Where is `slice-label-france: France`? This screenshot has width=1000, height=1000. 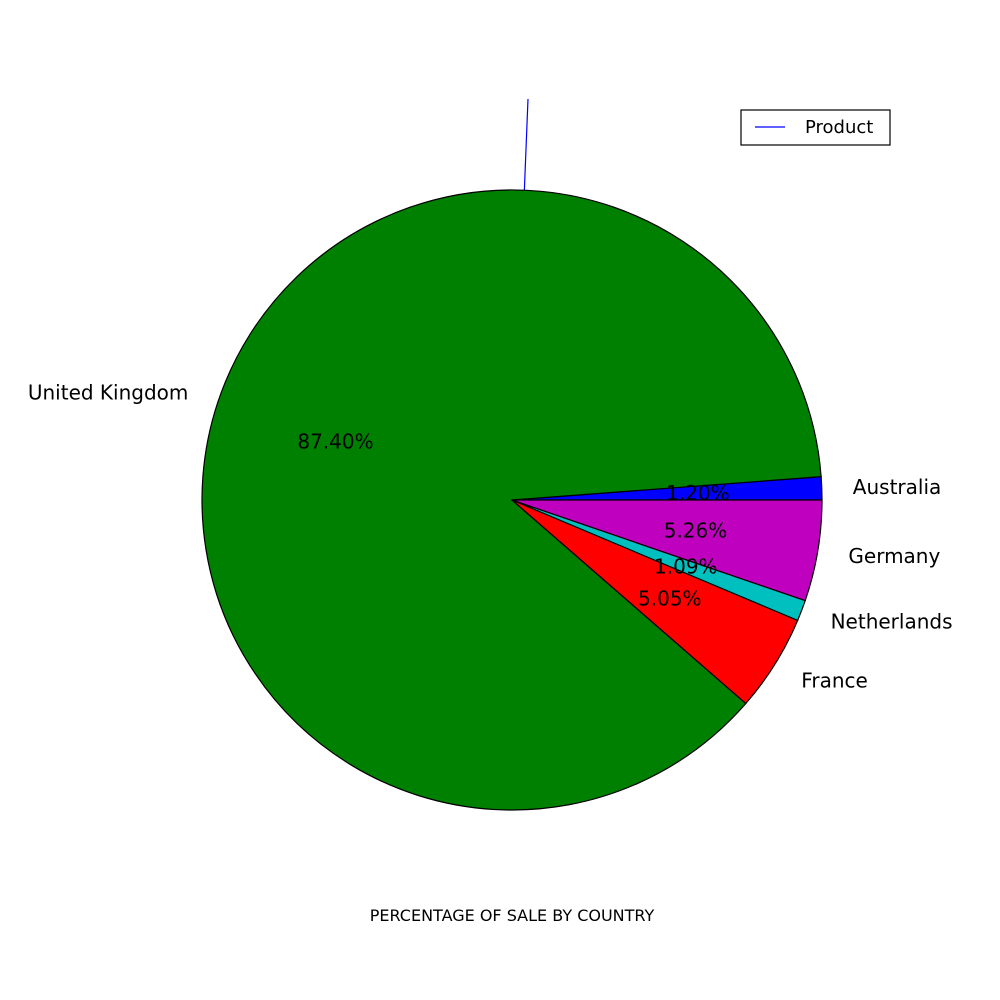
slice-label-france: France is located at coordinates (834, 681).